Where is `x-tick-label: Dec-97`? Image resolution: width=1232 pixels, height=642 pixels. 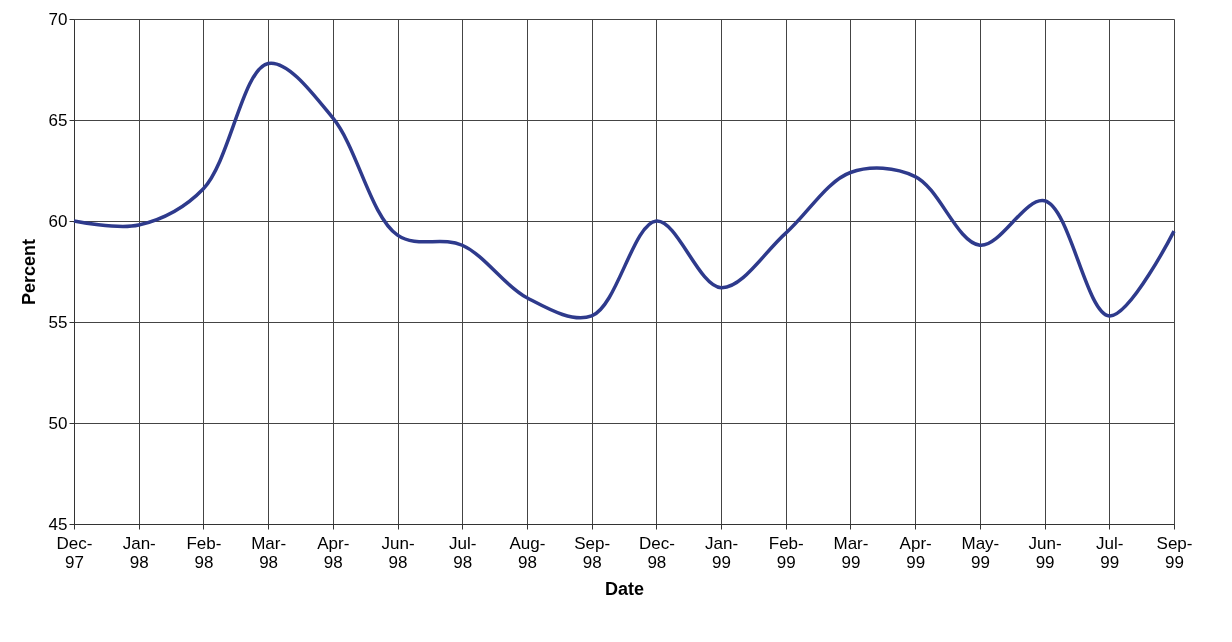
x-tick-label: Dec-97 is located at coordinates (74, 552).